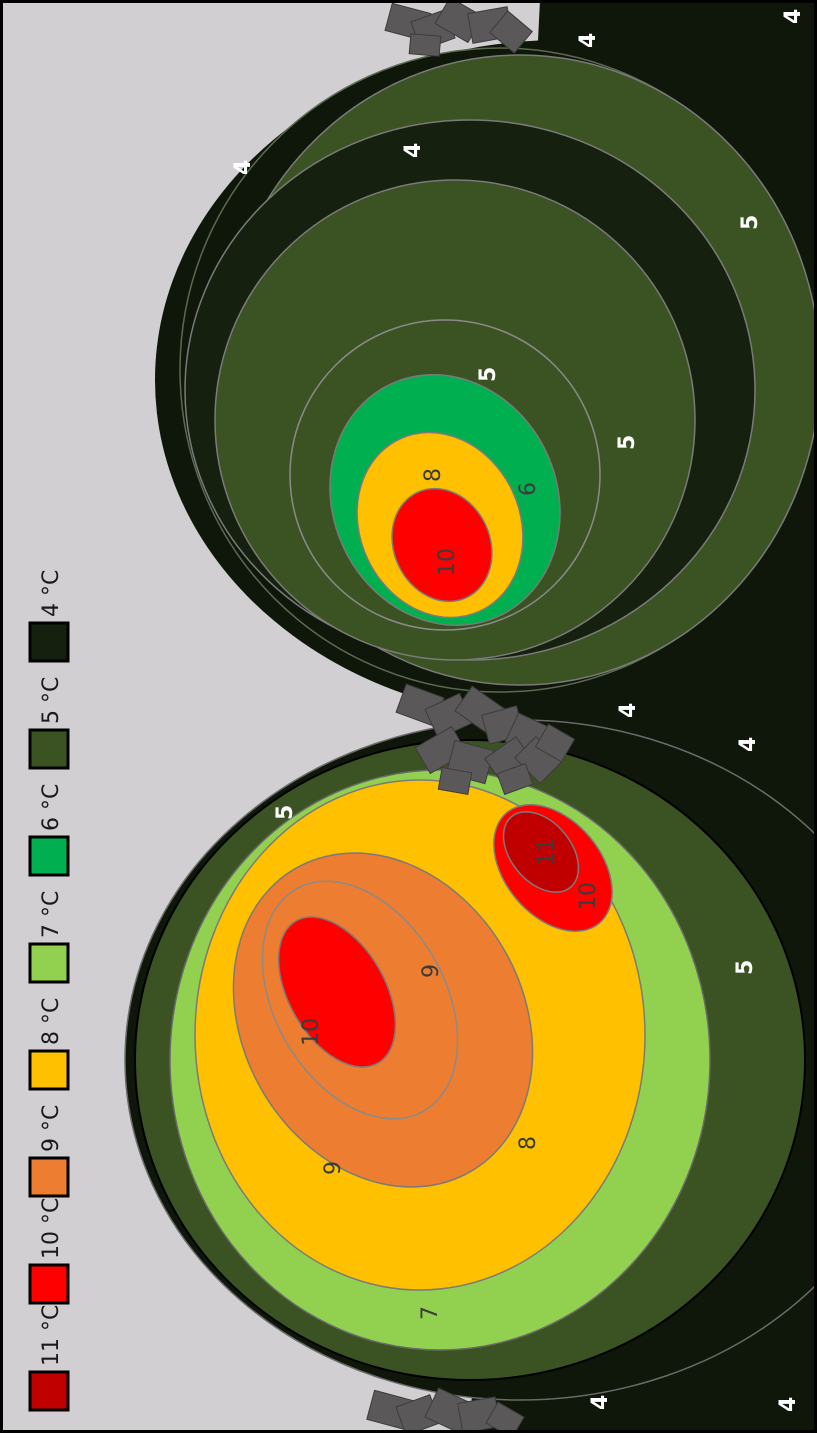 This screenshot has height=1438, width=817. What do you see at coordinates (447, 562) in the screenshot?
I see `label-10-upper: 10` at bounding box center [447, 562].